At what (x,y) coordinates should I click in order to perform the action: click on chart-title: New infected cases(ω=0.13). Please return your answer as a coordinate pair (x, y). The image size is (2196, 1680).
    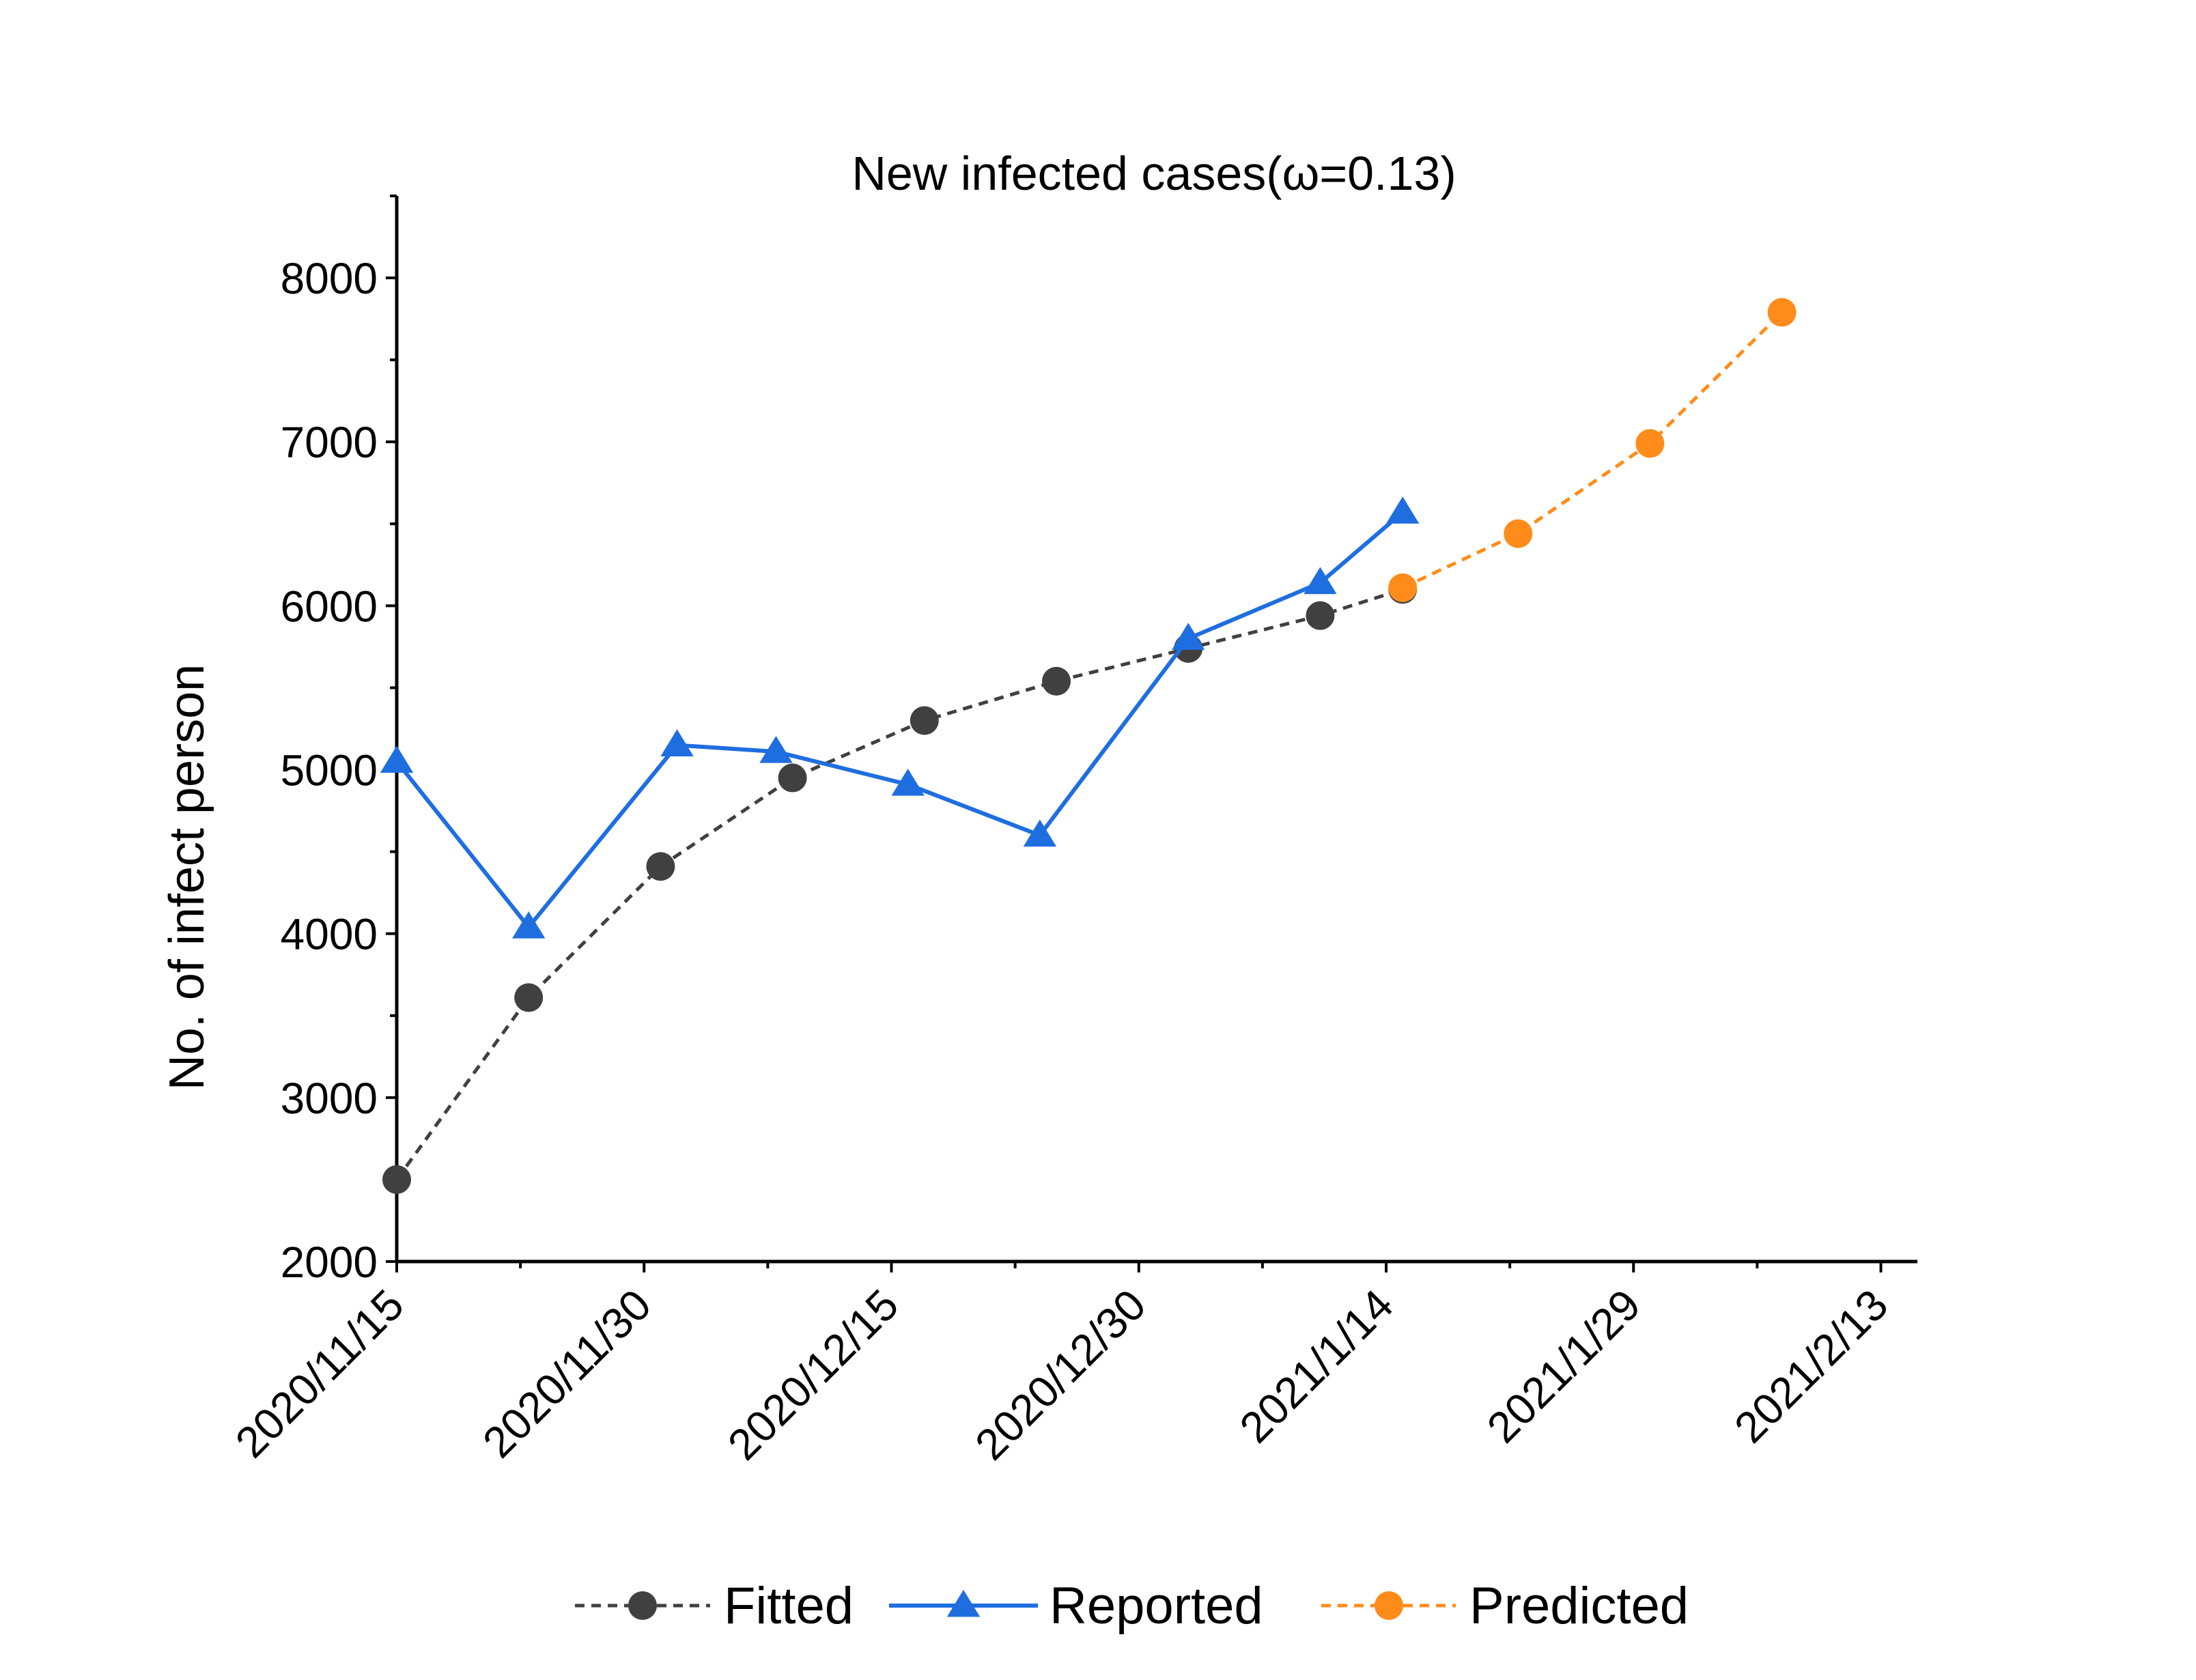
    Looking at the image, I should click on (1154, 173).